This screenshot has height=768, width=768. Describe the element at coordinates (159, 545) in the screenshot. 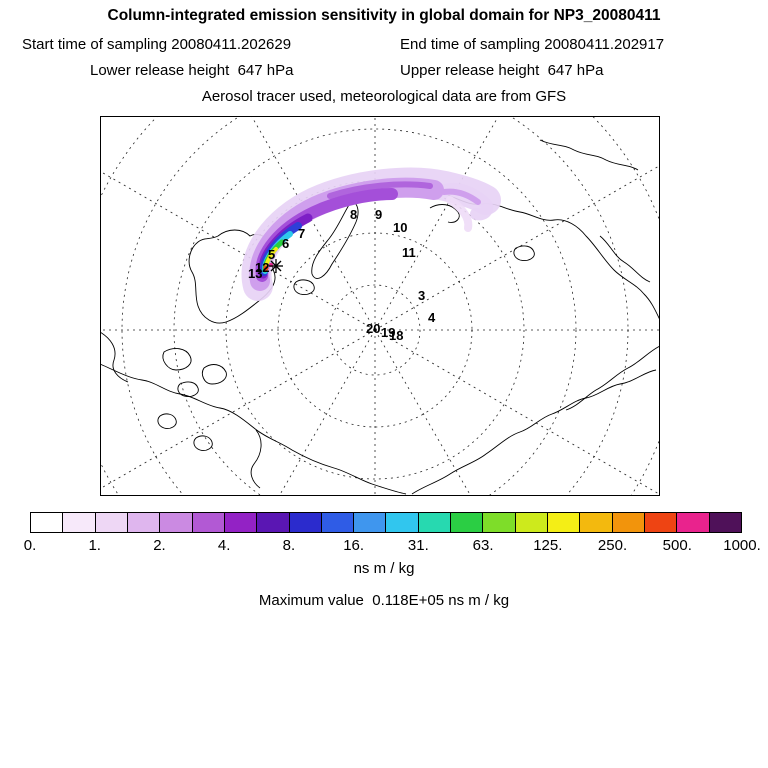

I see `colorbar-tick-label: 2.` at that location.